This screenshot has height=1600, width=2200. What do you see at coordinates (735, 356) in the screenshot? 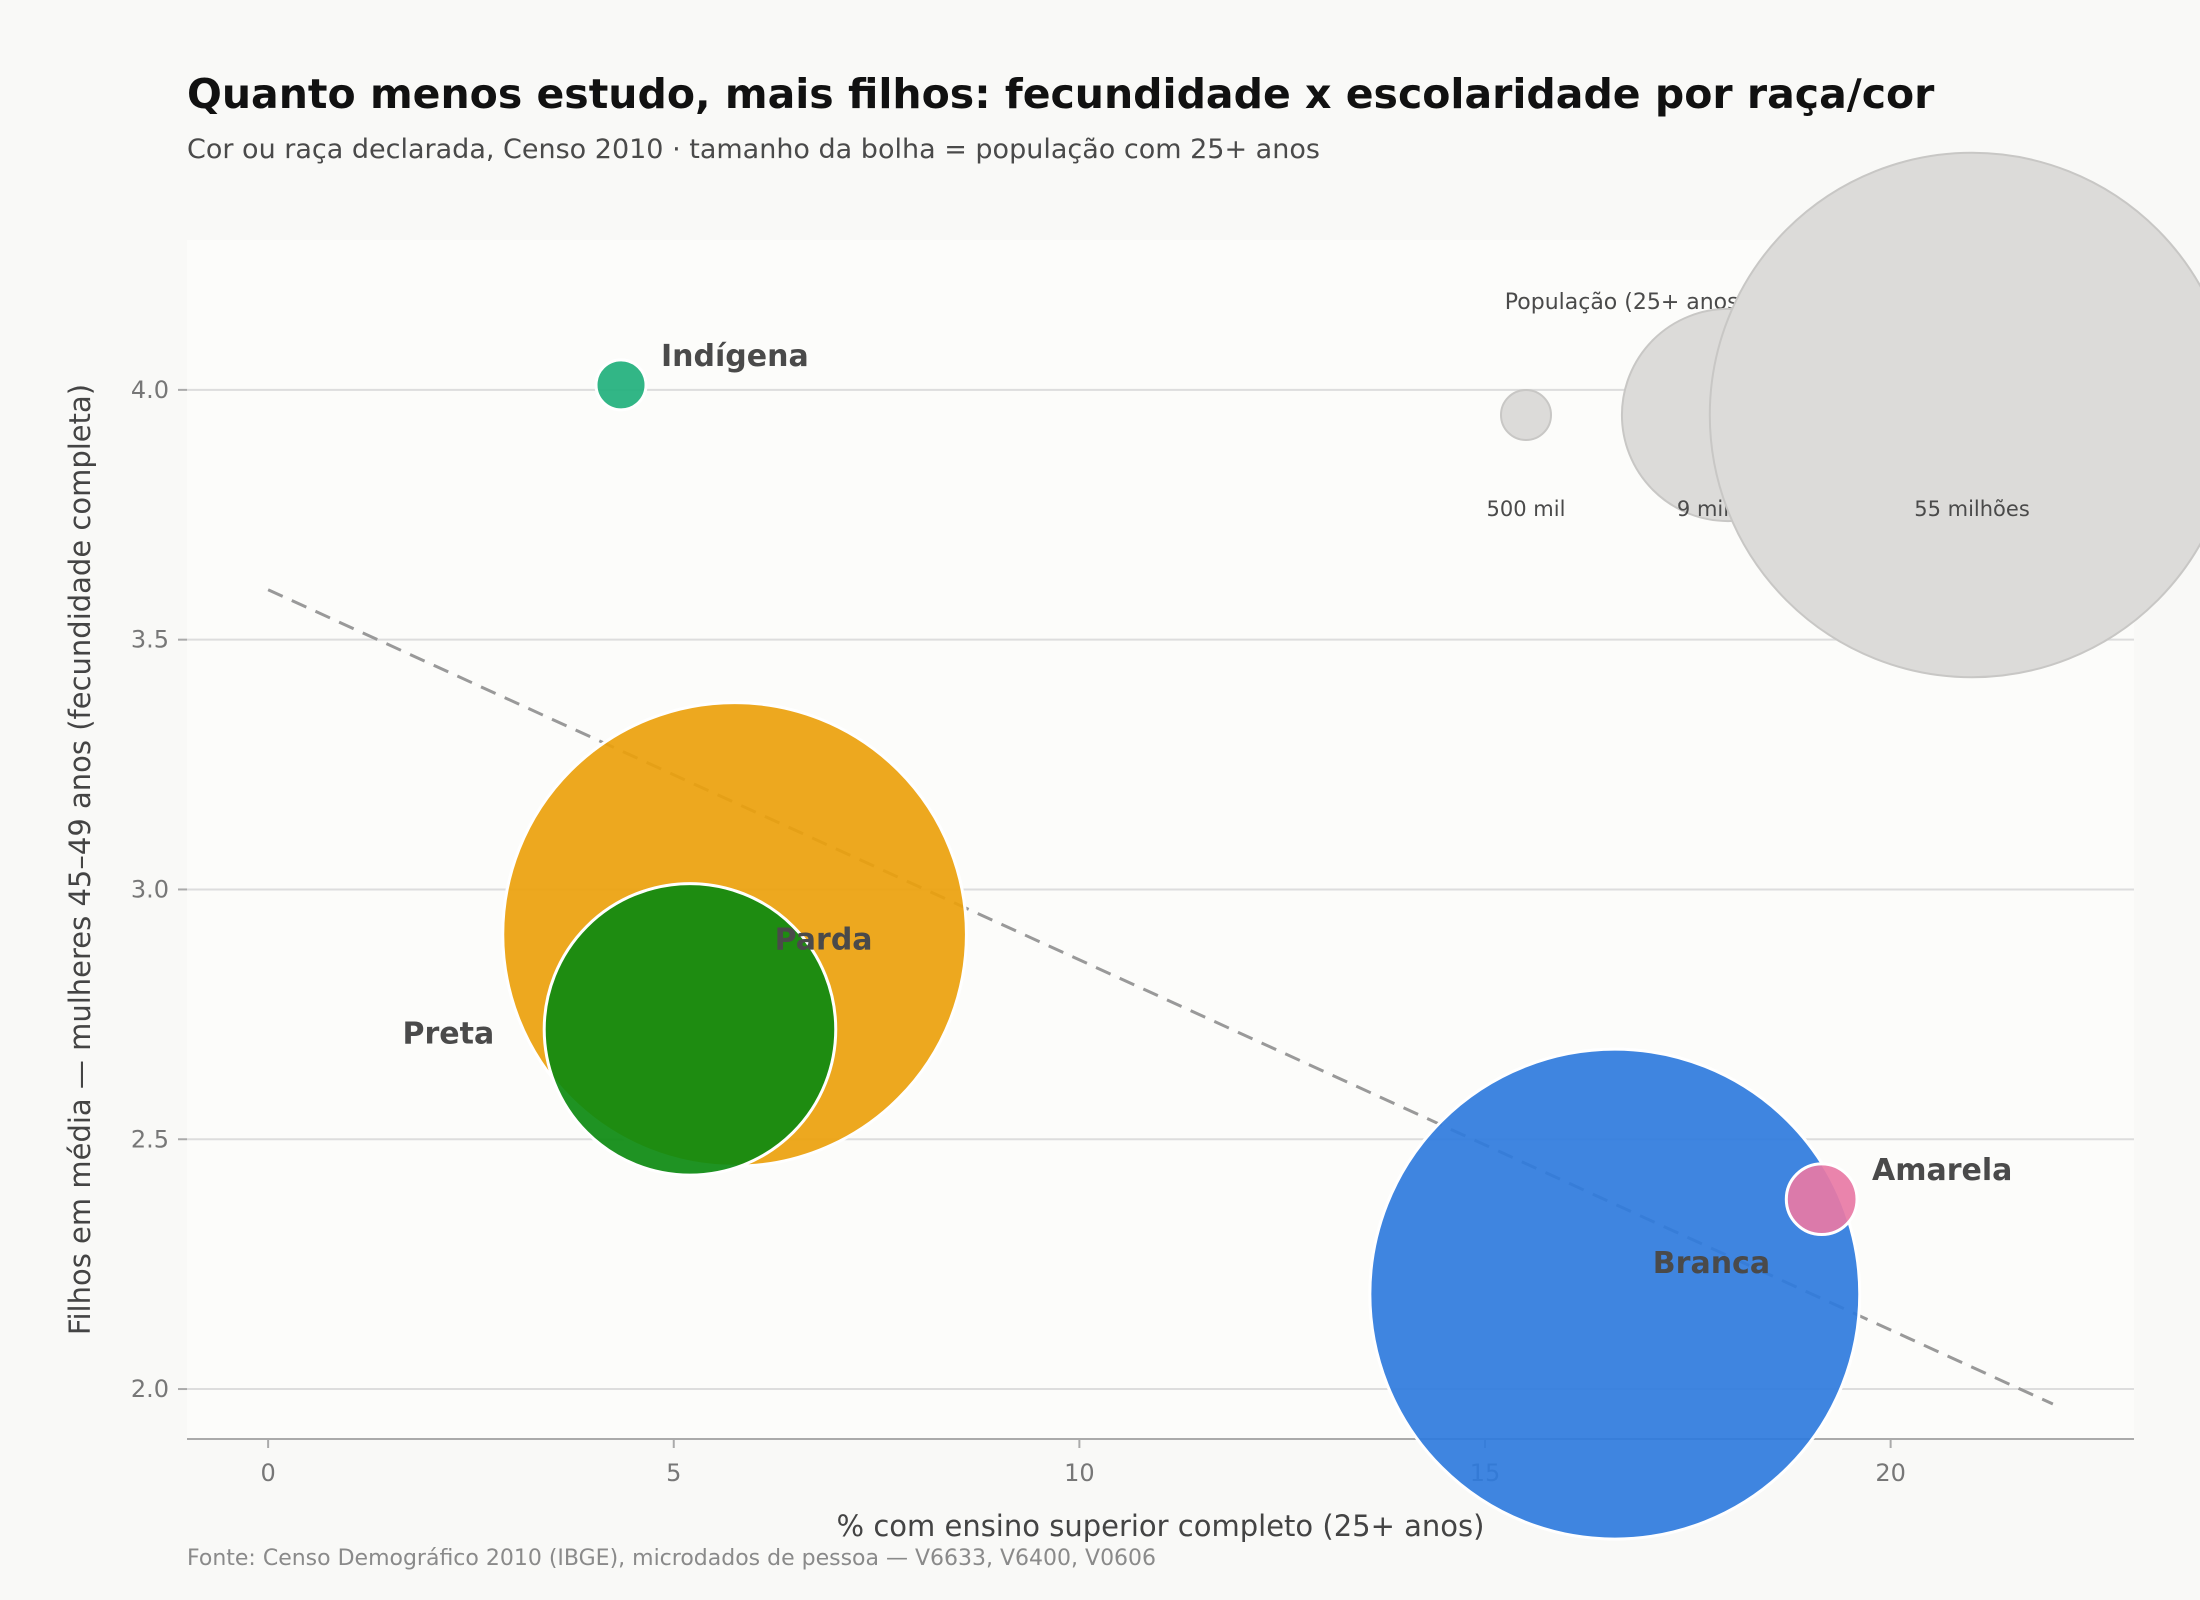
I see `point-label: Indígena` at bounding box center [735, 356].